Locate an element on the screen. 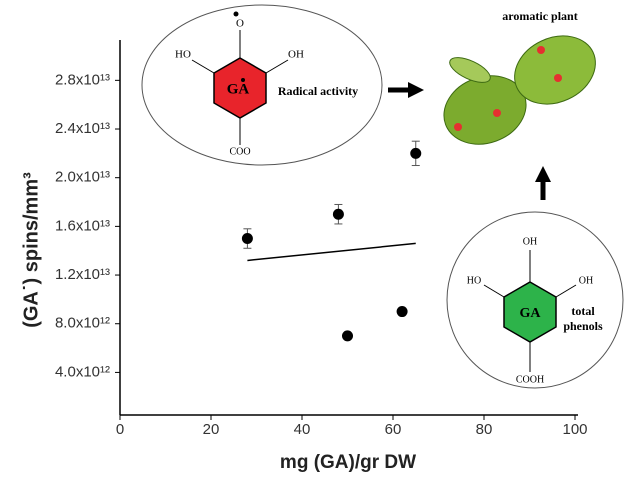 The height and width of the screenshot is (480, 640). y-tick-label: 2.0x10¹³ is located at coordinates (82, 177).